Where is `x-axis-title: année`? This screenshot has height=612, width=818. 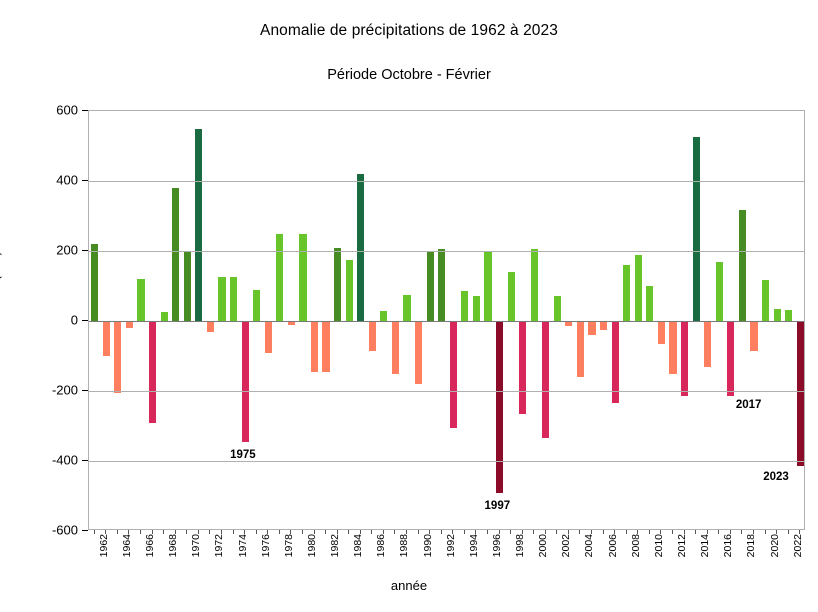 x-axis-title: année is located at coordinates (409, 585).